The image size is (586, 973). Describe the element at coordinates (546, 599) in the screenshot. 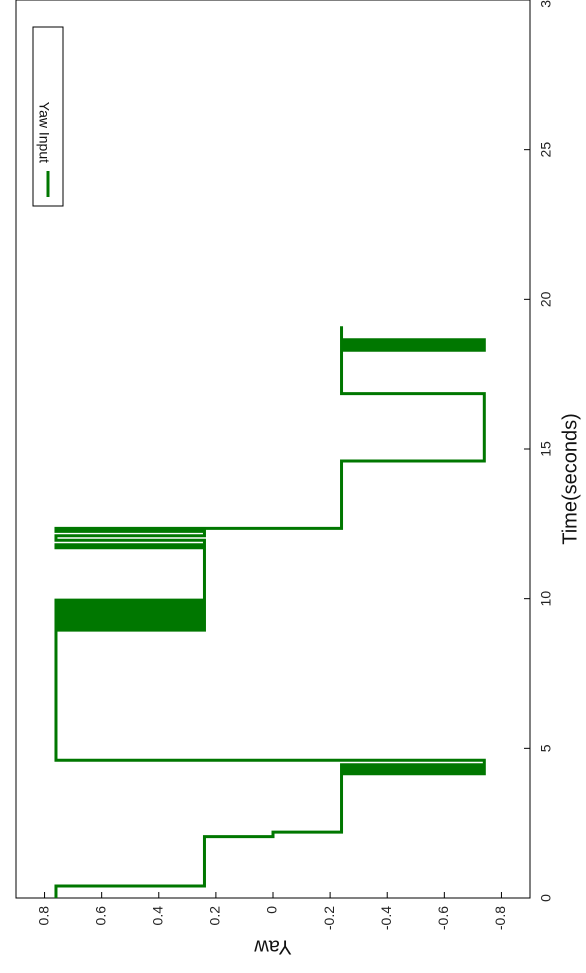

I see `x-tick-label: 10` at that location.